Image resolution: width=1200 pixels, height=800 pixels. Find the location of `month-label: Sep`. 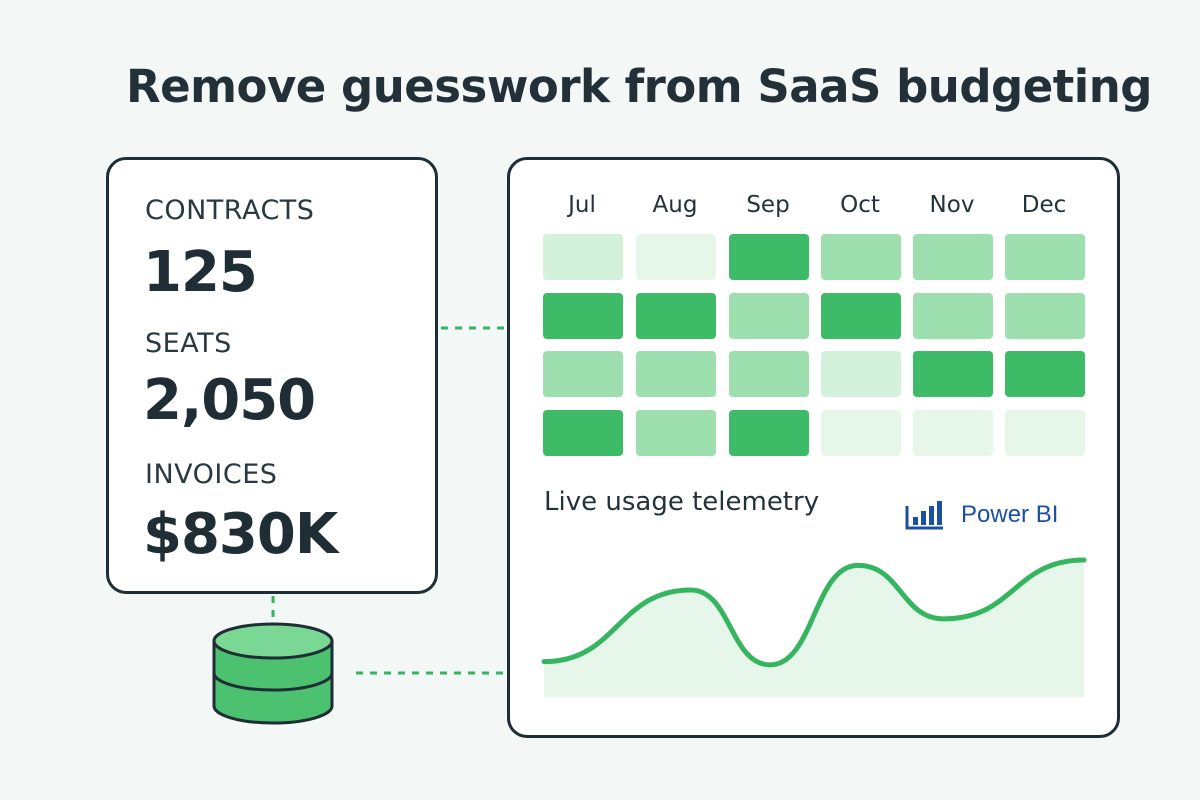

month-label: Sep is located at coordinates (768, 205).